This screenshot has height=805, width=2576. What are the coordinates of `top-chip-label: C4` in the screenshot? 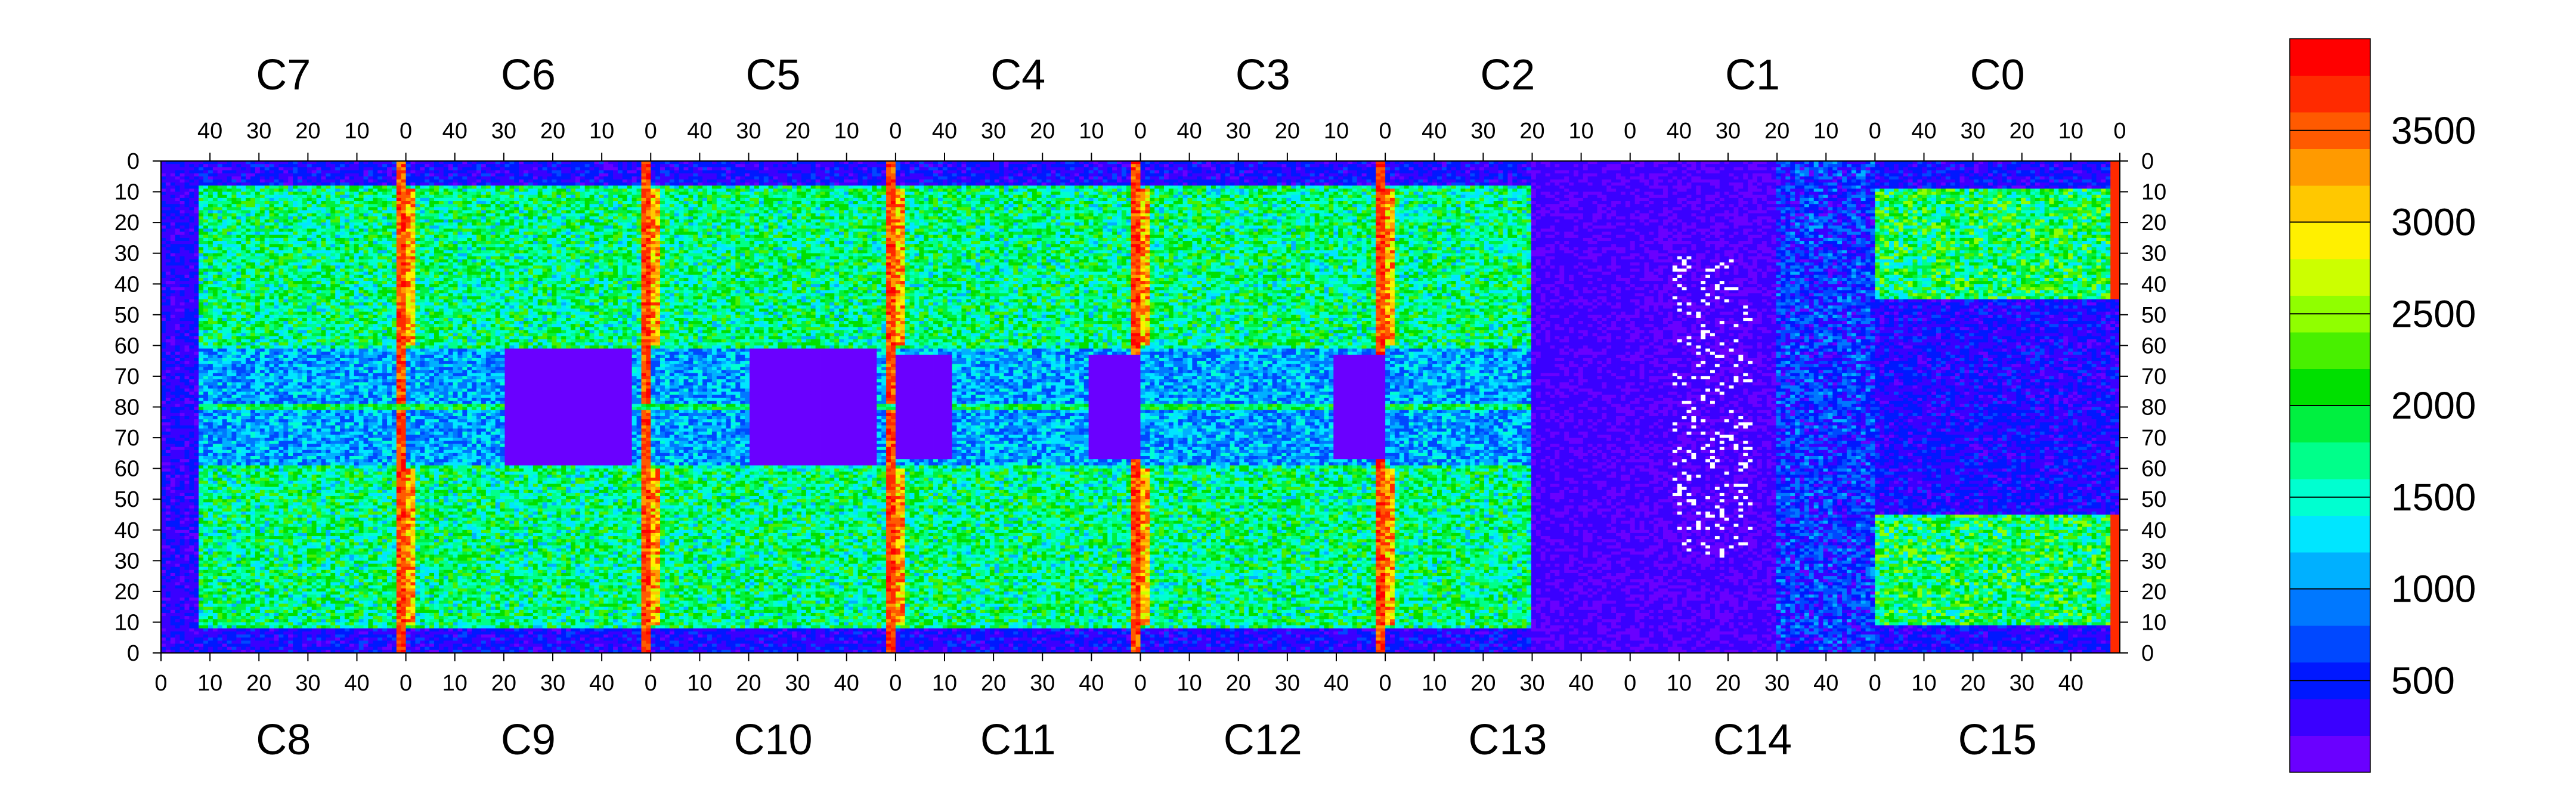 It's located at (1018, 75).